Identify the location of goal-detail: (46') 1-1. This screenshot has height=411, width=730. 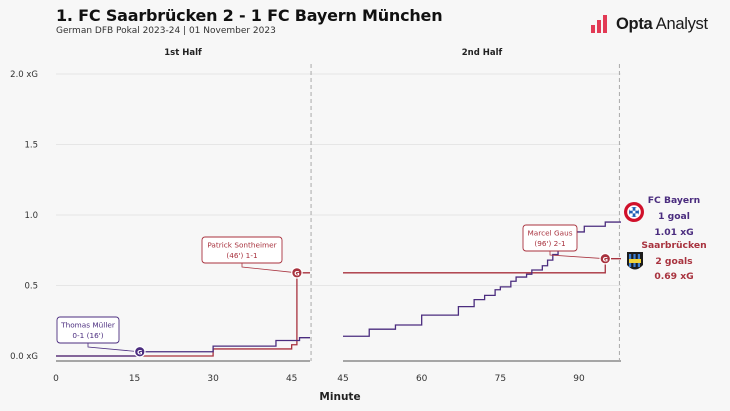
(241, 255).